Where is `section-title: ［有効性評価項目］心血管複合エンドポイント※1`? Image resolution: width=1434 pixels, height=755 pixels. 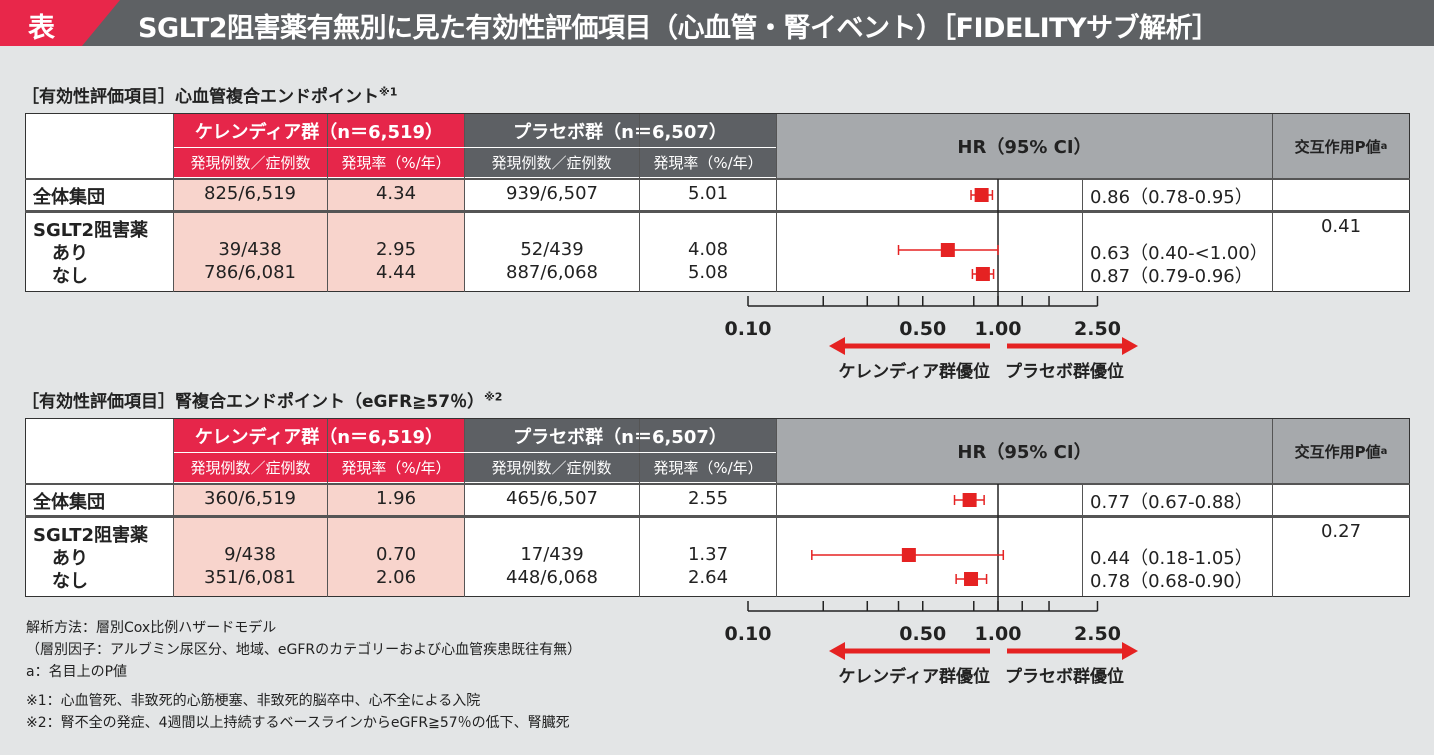 section-title: ［有効性評価項目］心血管複合エンドポイント※1 is located at coordinates (209, 94).